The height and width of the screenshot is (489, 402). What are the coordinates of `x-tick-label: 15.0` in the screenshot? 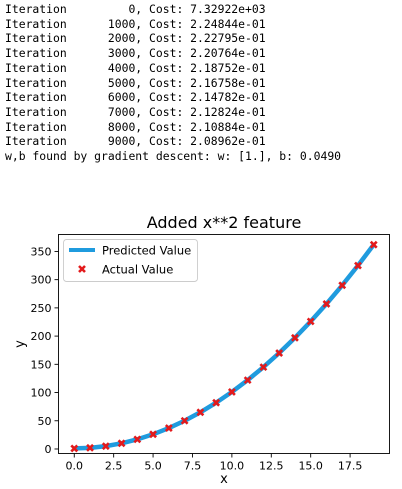 It's located at (310, 466).